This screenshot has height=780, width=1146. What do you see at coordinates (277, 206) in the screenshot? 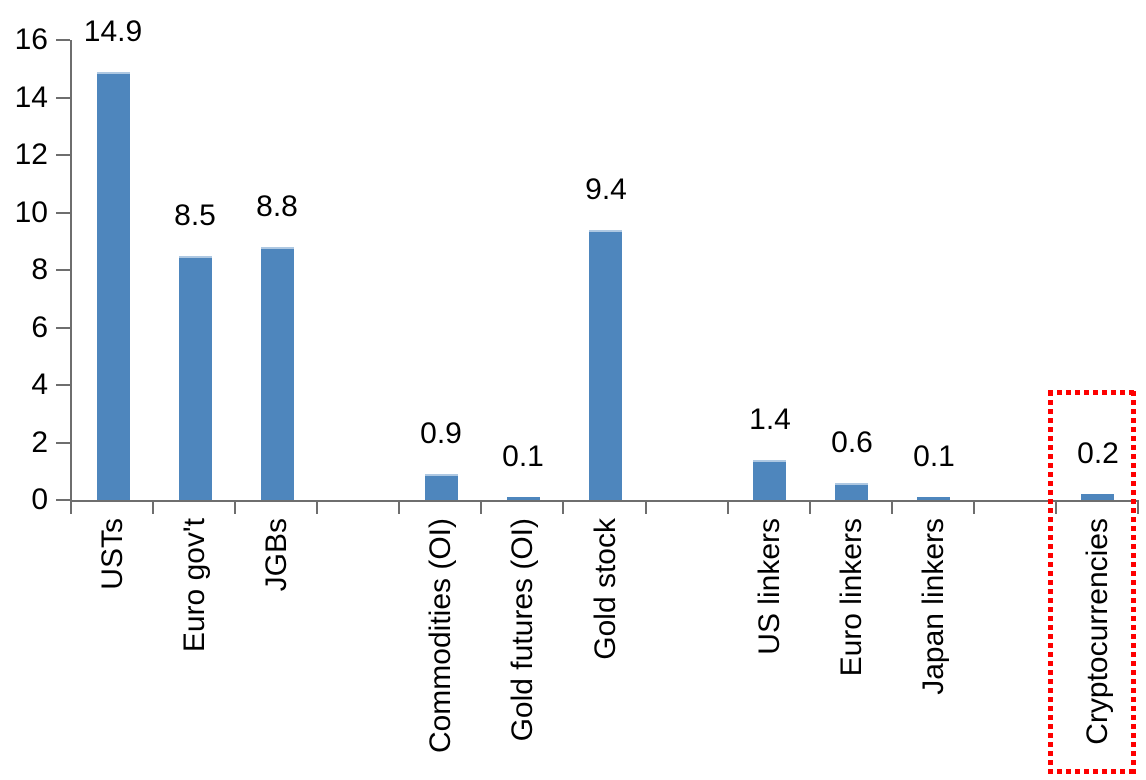
I see `bar-value-label: 8.8` at bounding box center [277, 206].